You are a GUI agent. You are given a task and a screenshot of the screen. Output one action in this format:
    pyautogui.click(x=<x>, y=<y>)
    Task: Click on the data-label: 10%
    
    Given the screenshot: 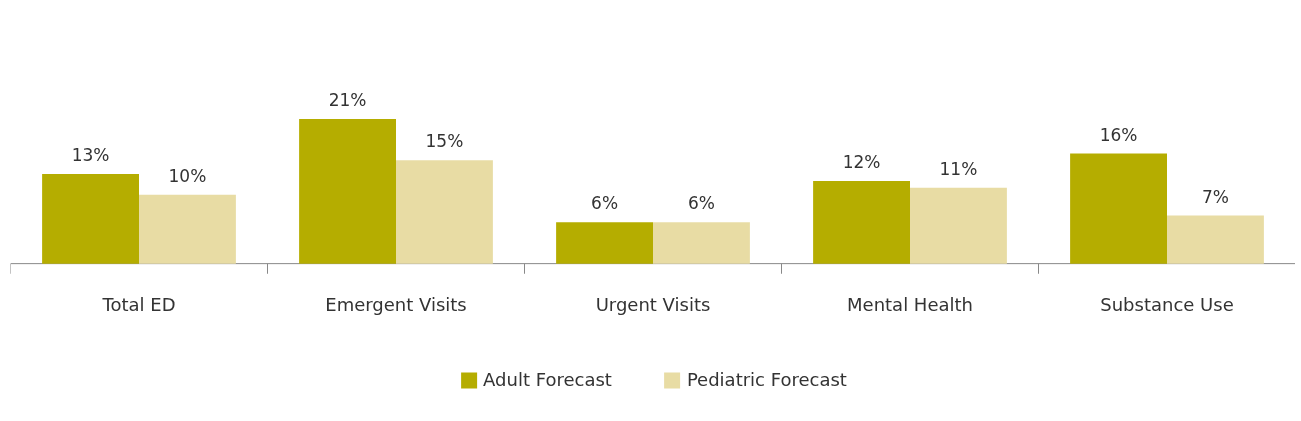 What is the action you would take?
    pyautogui.click(x=187, y=175)
    